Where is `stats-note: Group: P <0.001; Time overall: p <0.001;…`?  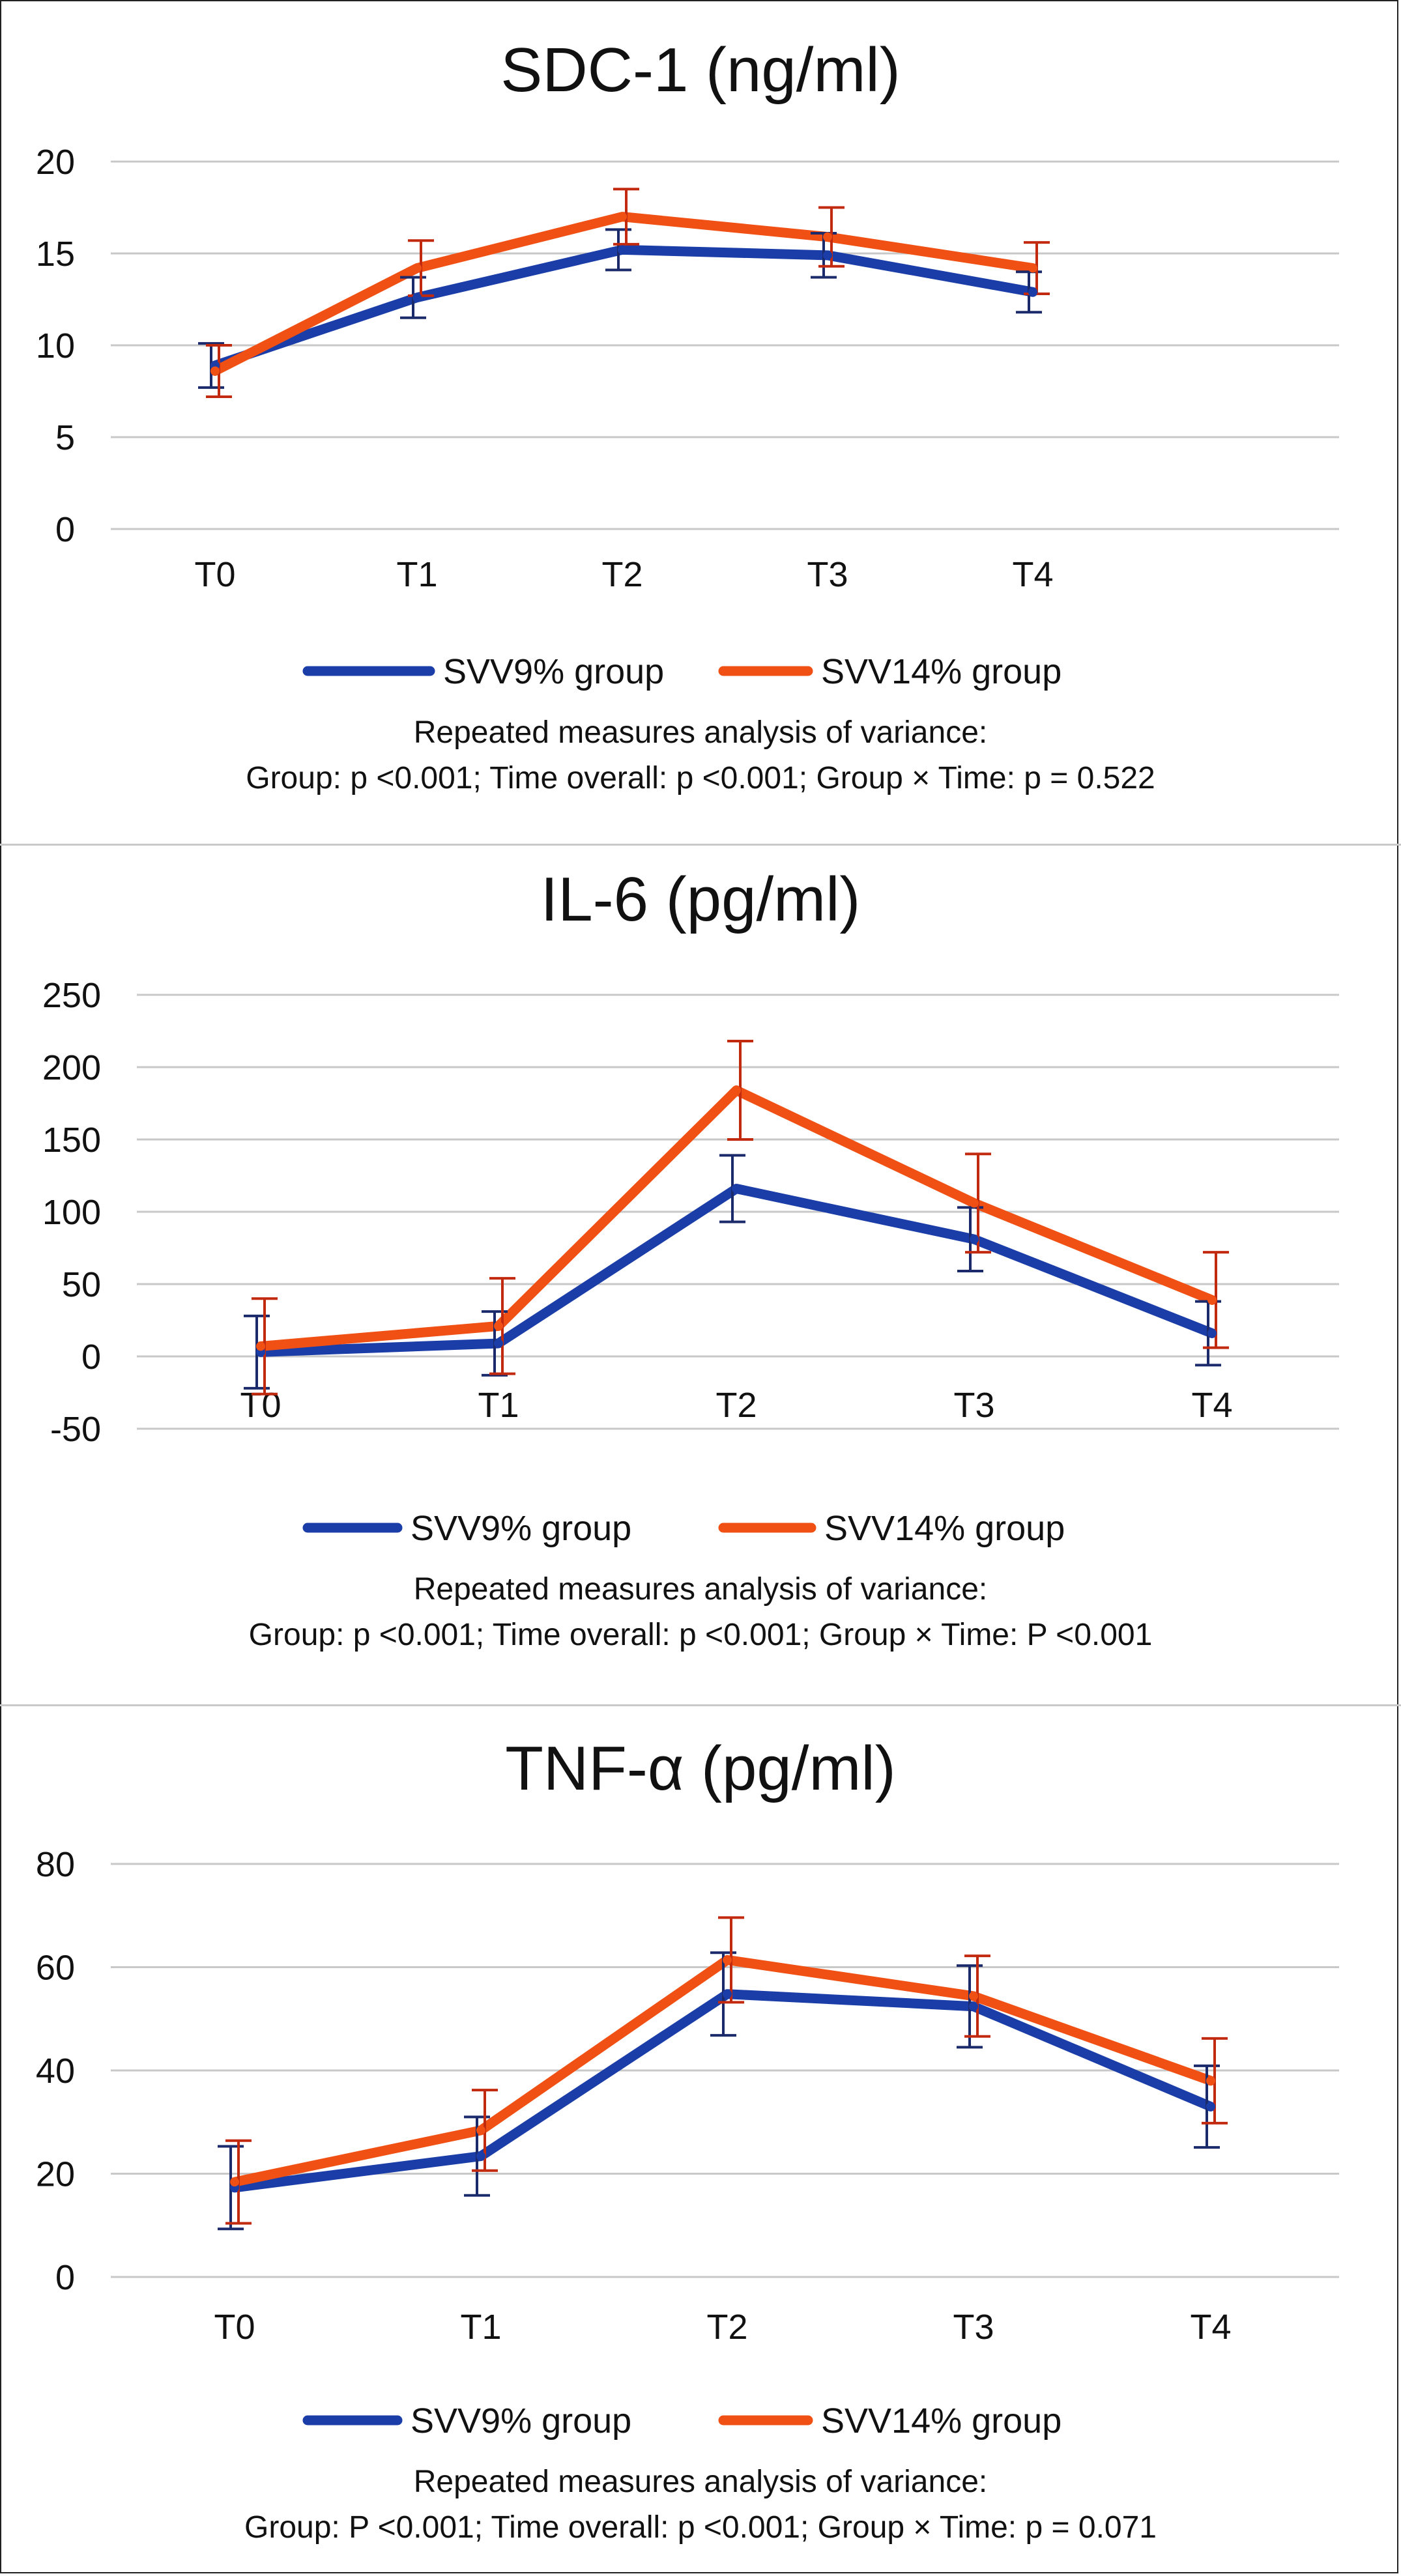
stats-note: Group: P <0.001; Time overall: p <0.001;… is located at coordinates (700, 2527).